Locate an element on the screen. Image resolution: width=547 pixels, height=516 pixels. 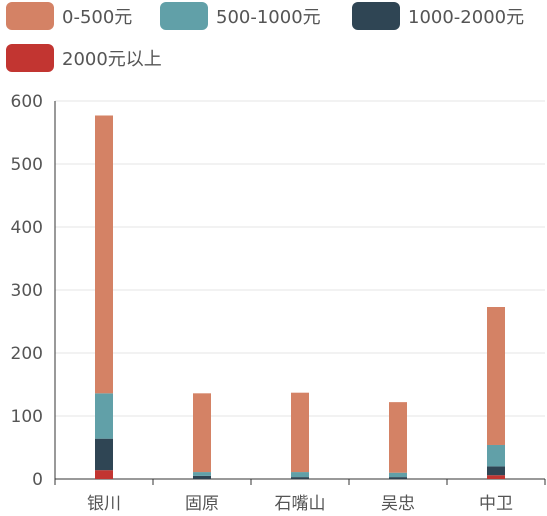
y-tick-label-100: 100 is located at coordinates (27, 417).